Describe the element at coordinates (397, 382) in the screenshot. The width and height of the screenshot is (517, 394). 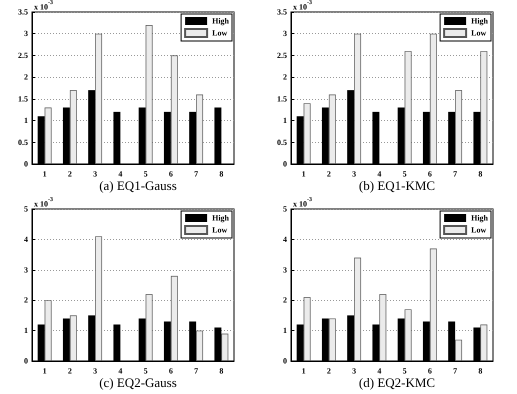
I see `text: (d) EQ2-KMC` at that location.